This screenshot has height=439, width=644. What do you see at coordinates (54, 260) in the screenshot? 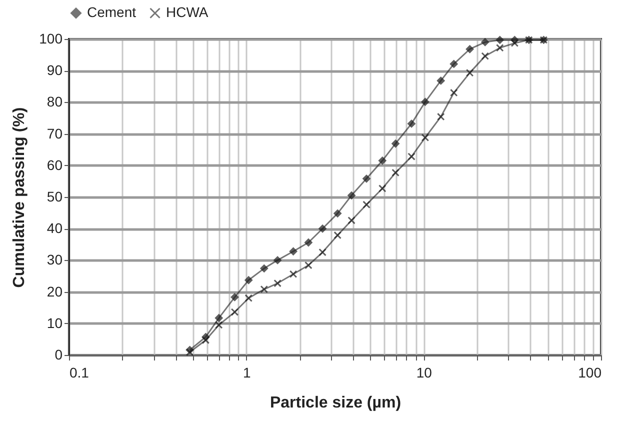
I see `y-tick-label: 30` at bounding box center [54, 260].